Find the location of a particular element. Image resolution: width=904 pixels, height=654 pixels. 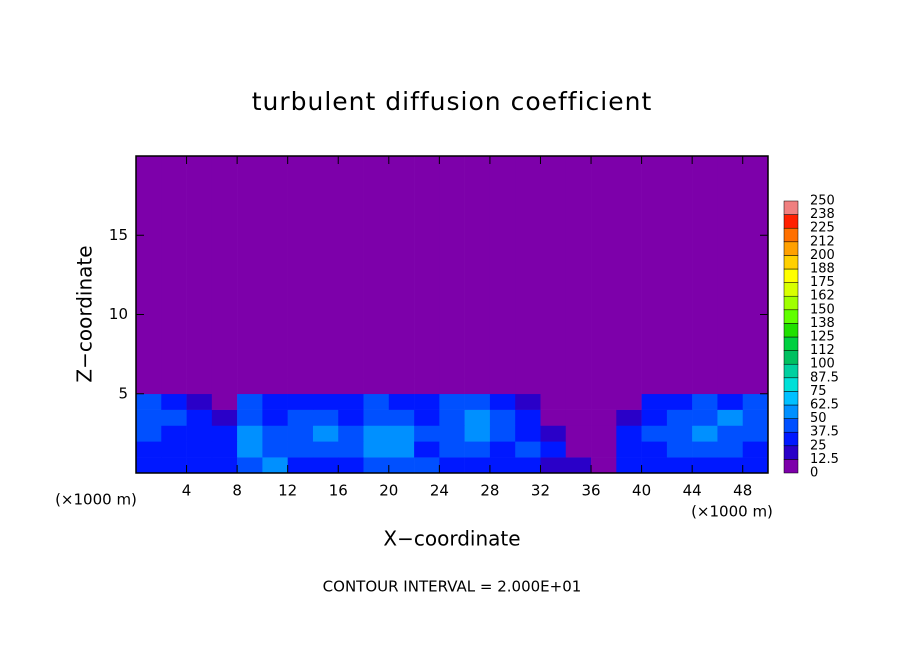

colorbar-label: 212 is located at coordinates (822, 241).